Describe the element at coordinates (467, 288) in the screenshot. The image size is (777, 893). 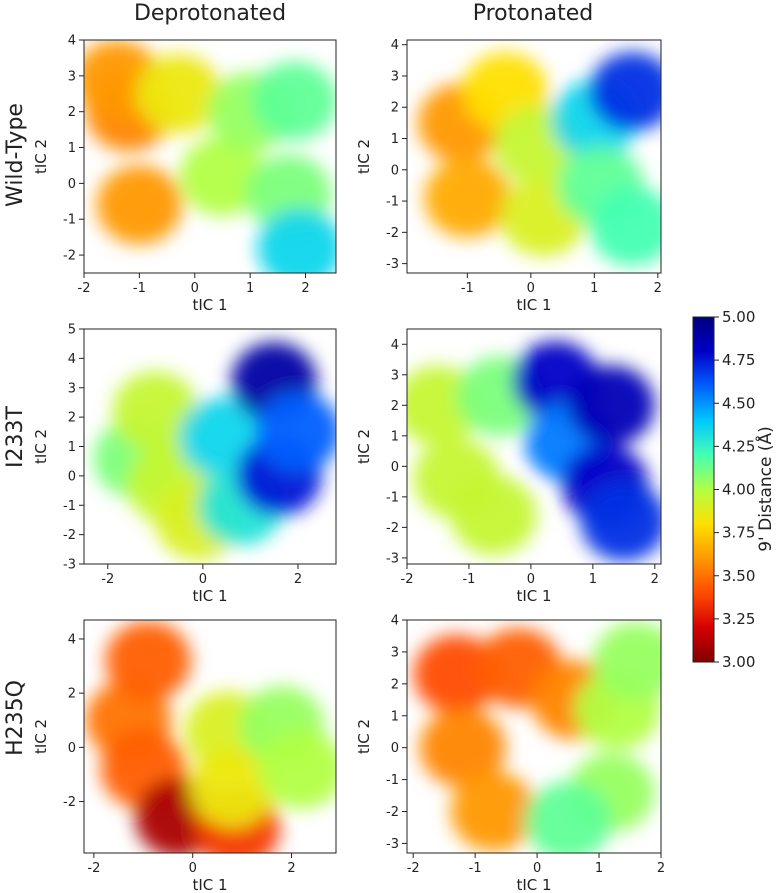
I see `x-tick-label: -1` at that location.